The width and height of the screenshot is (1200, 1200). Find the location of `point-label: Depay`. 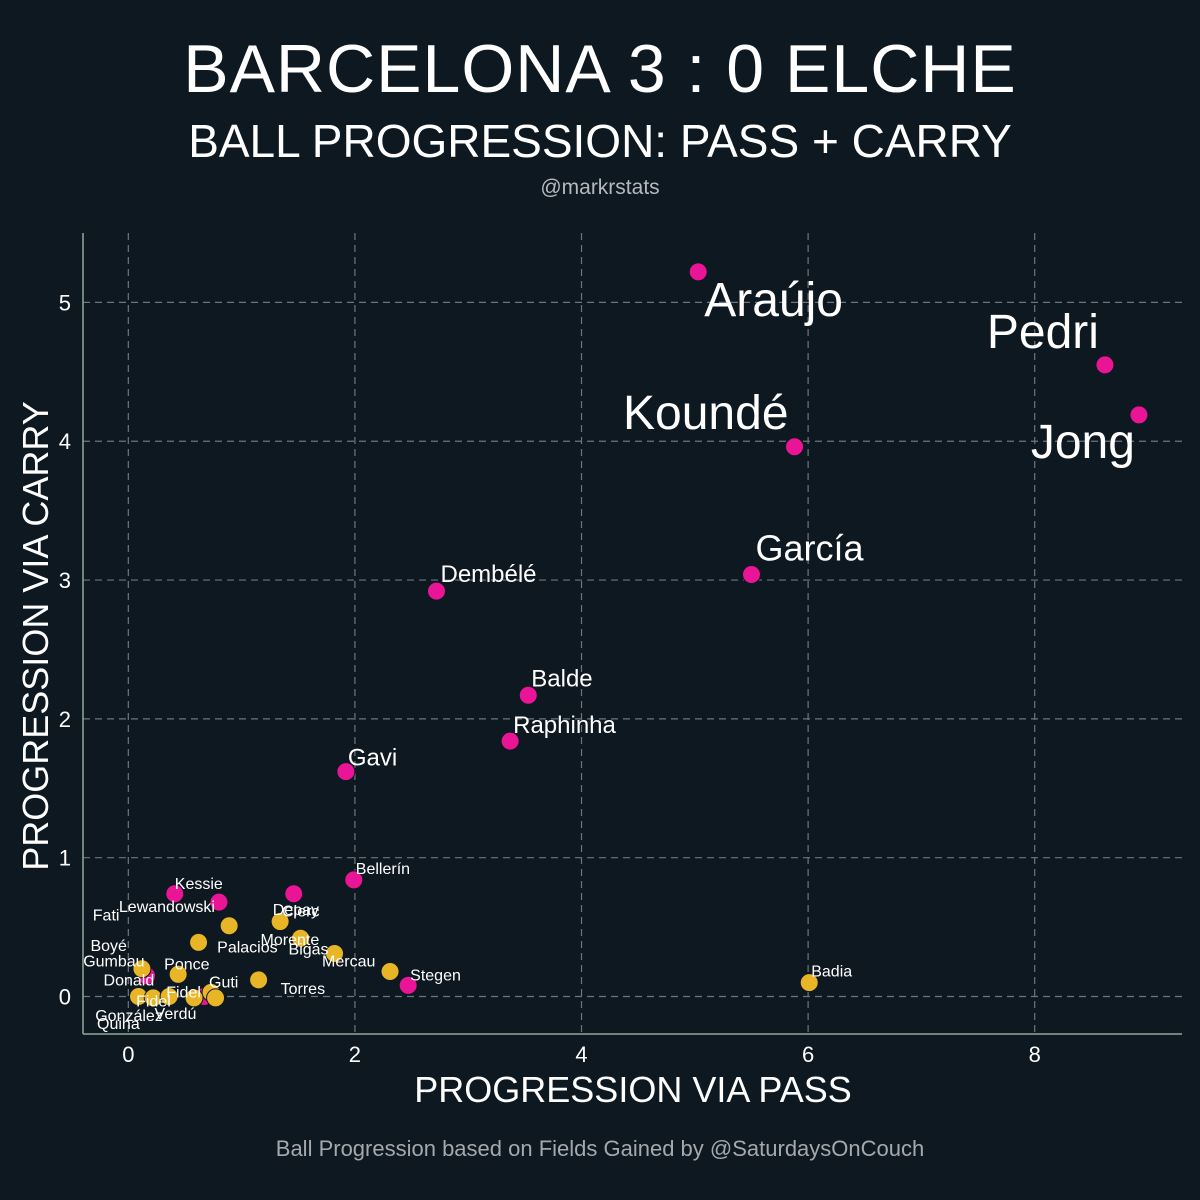

point-label: Depay is located at coordinates (296, 910).